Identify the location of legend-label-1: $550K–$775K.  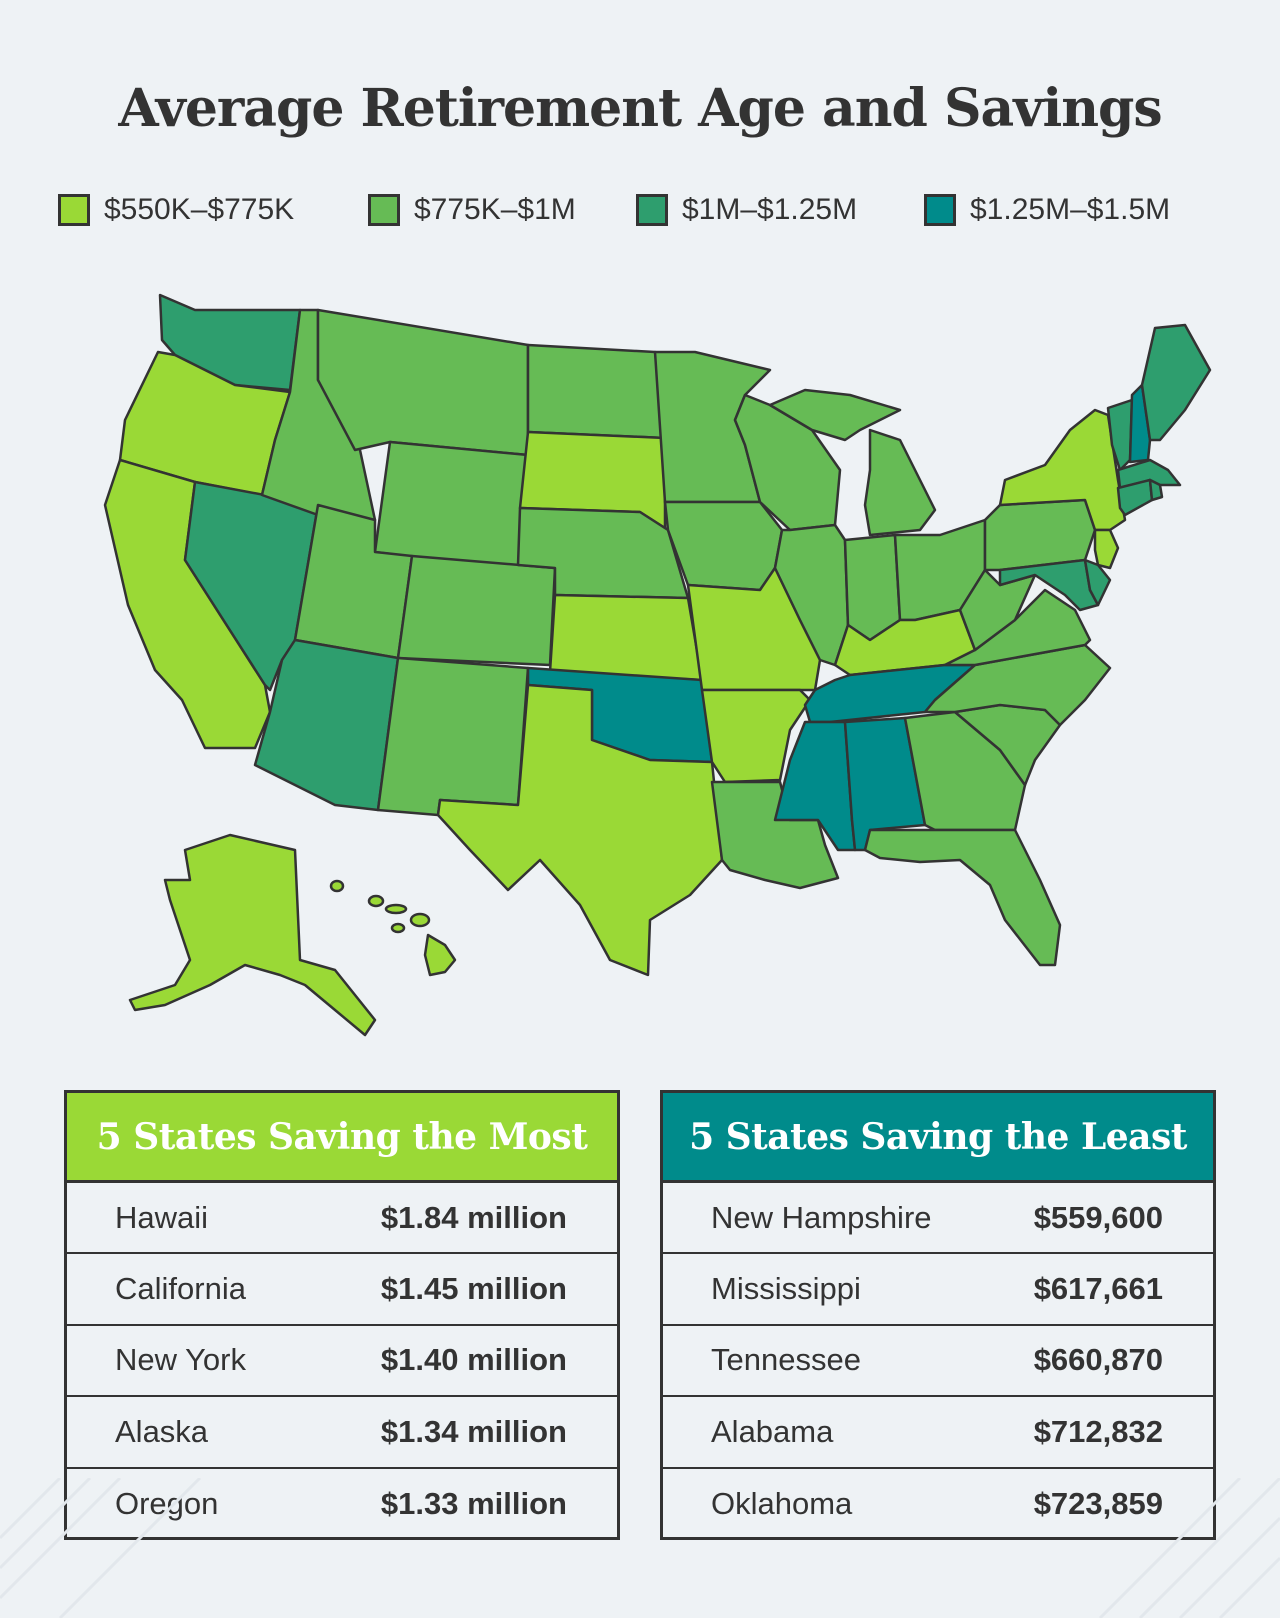
(199, 209).